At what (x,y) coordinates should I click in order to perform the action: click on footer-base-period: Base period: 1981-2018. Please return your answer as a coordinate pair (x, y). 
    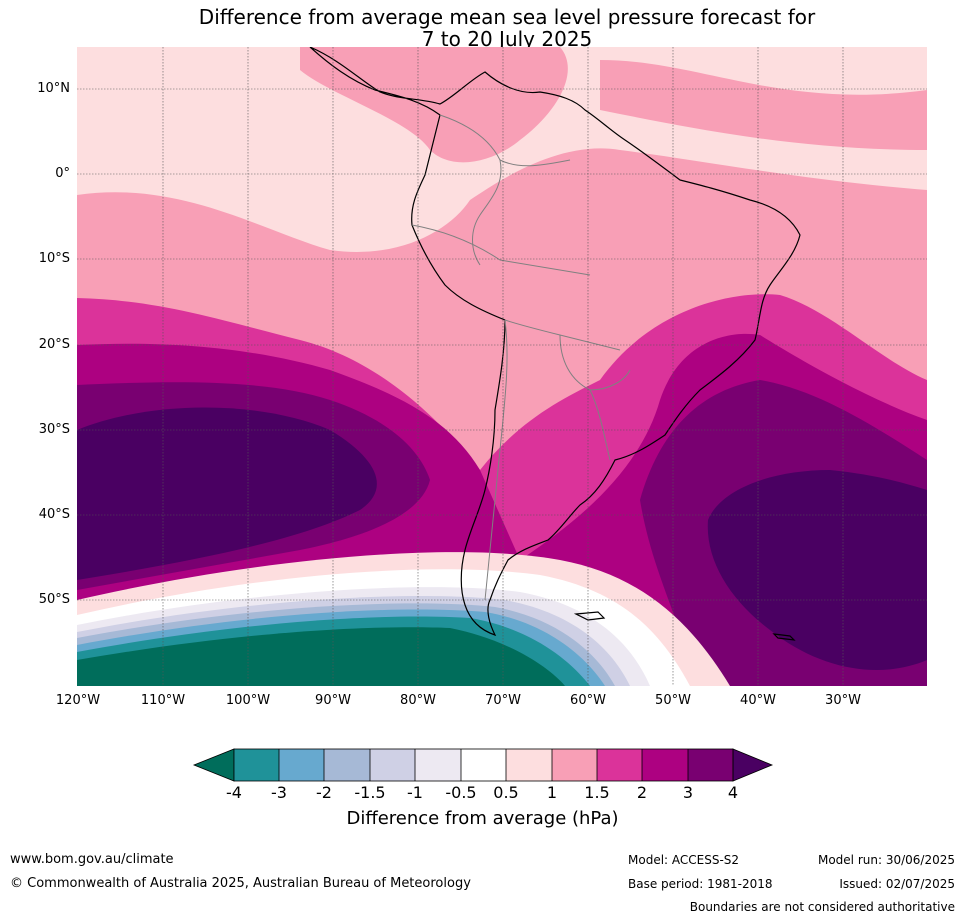
    Looking at the image, I should click on (700, 884).